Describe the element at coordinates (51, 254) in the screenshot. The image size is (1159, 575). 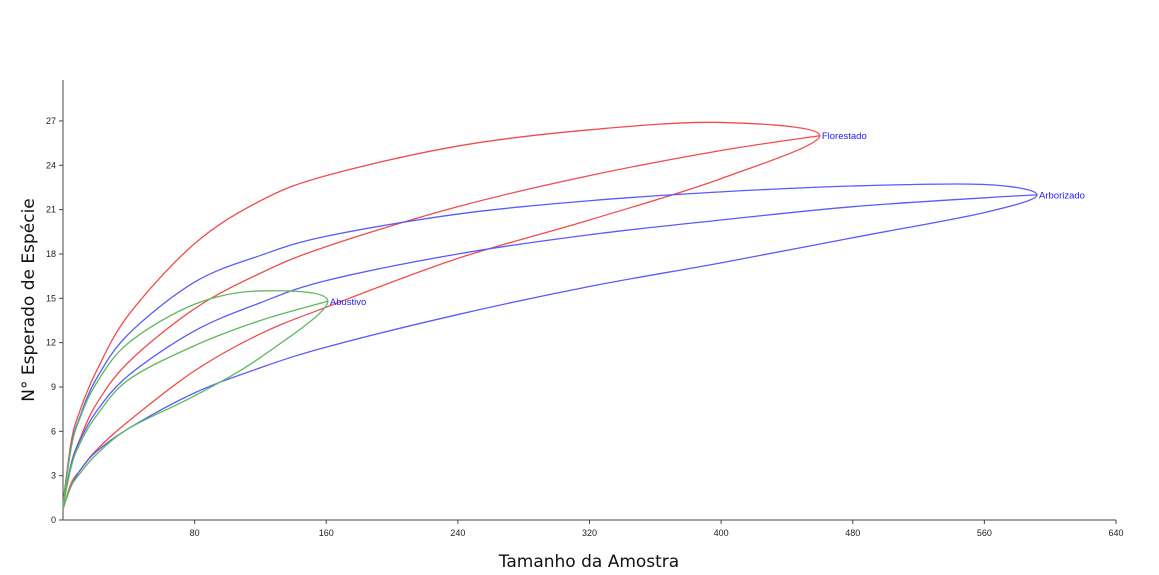
I see `y-tick-label: 18` at that location.